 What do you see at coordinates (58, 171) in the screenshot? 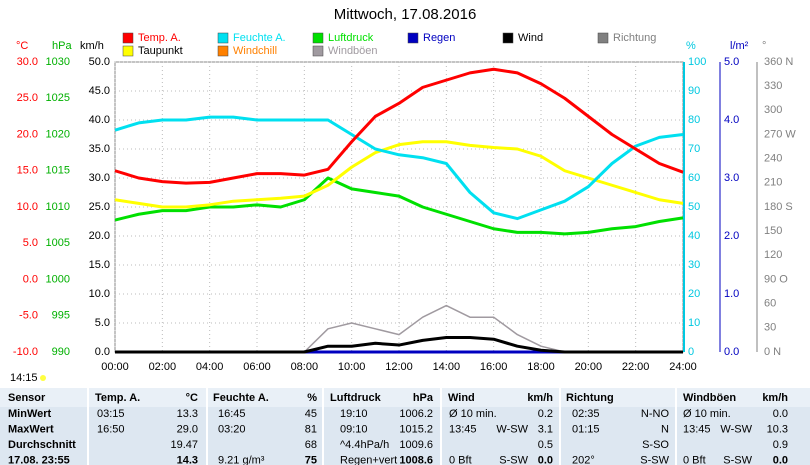
I see `y-tick-label: 1015` at bounding box center [58, 171].